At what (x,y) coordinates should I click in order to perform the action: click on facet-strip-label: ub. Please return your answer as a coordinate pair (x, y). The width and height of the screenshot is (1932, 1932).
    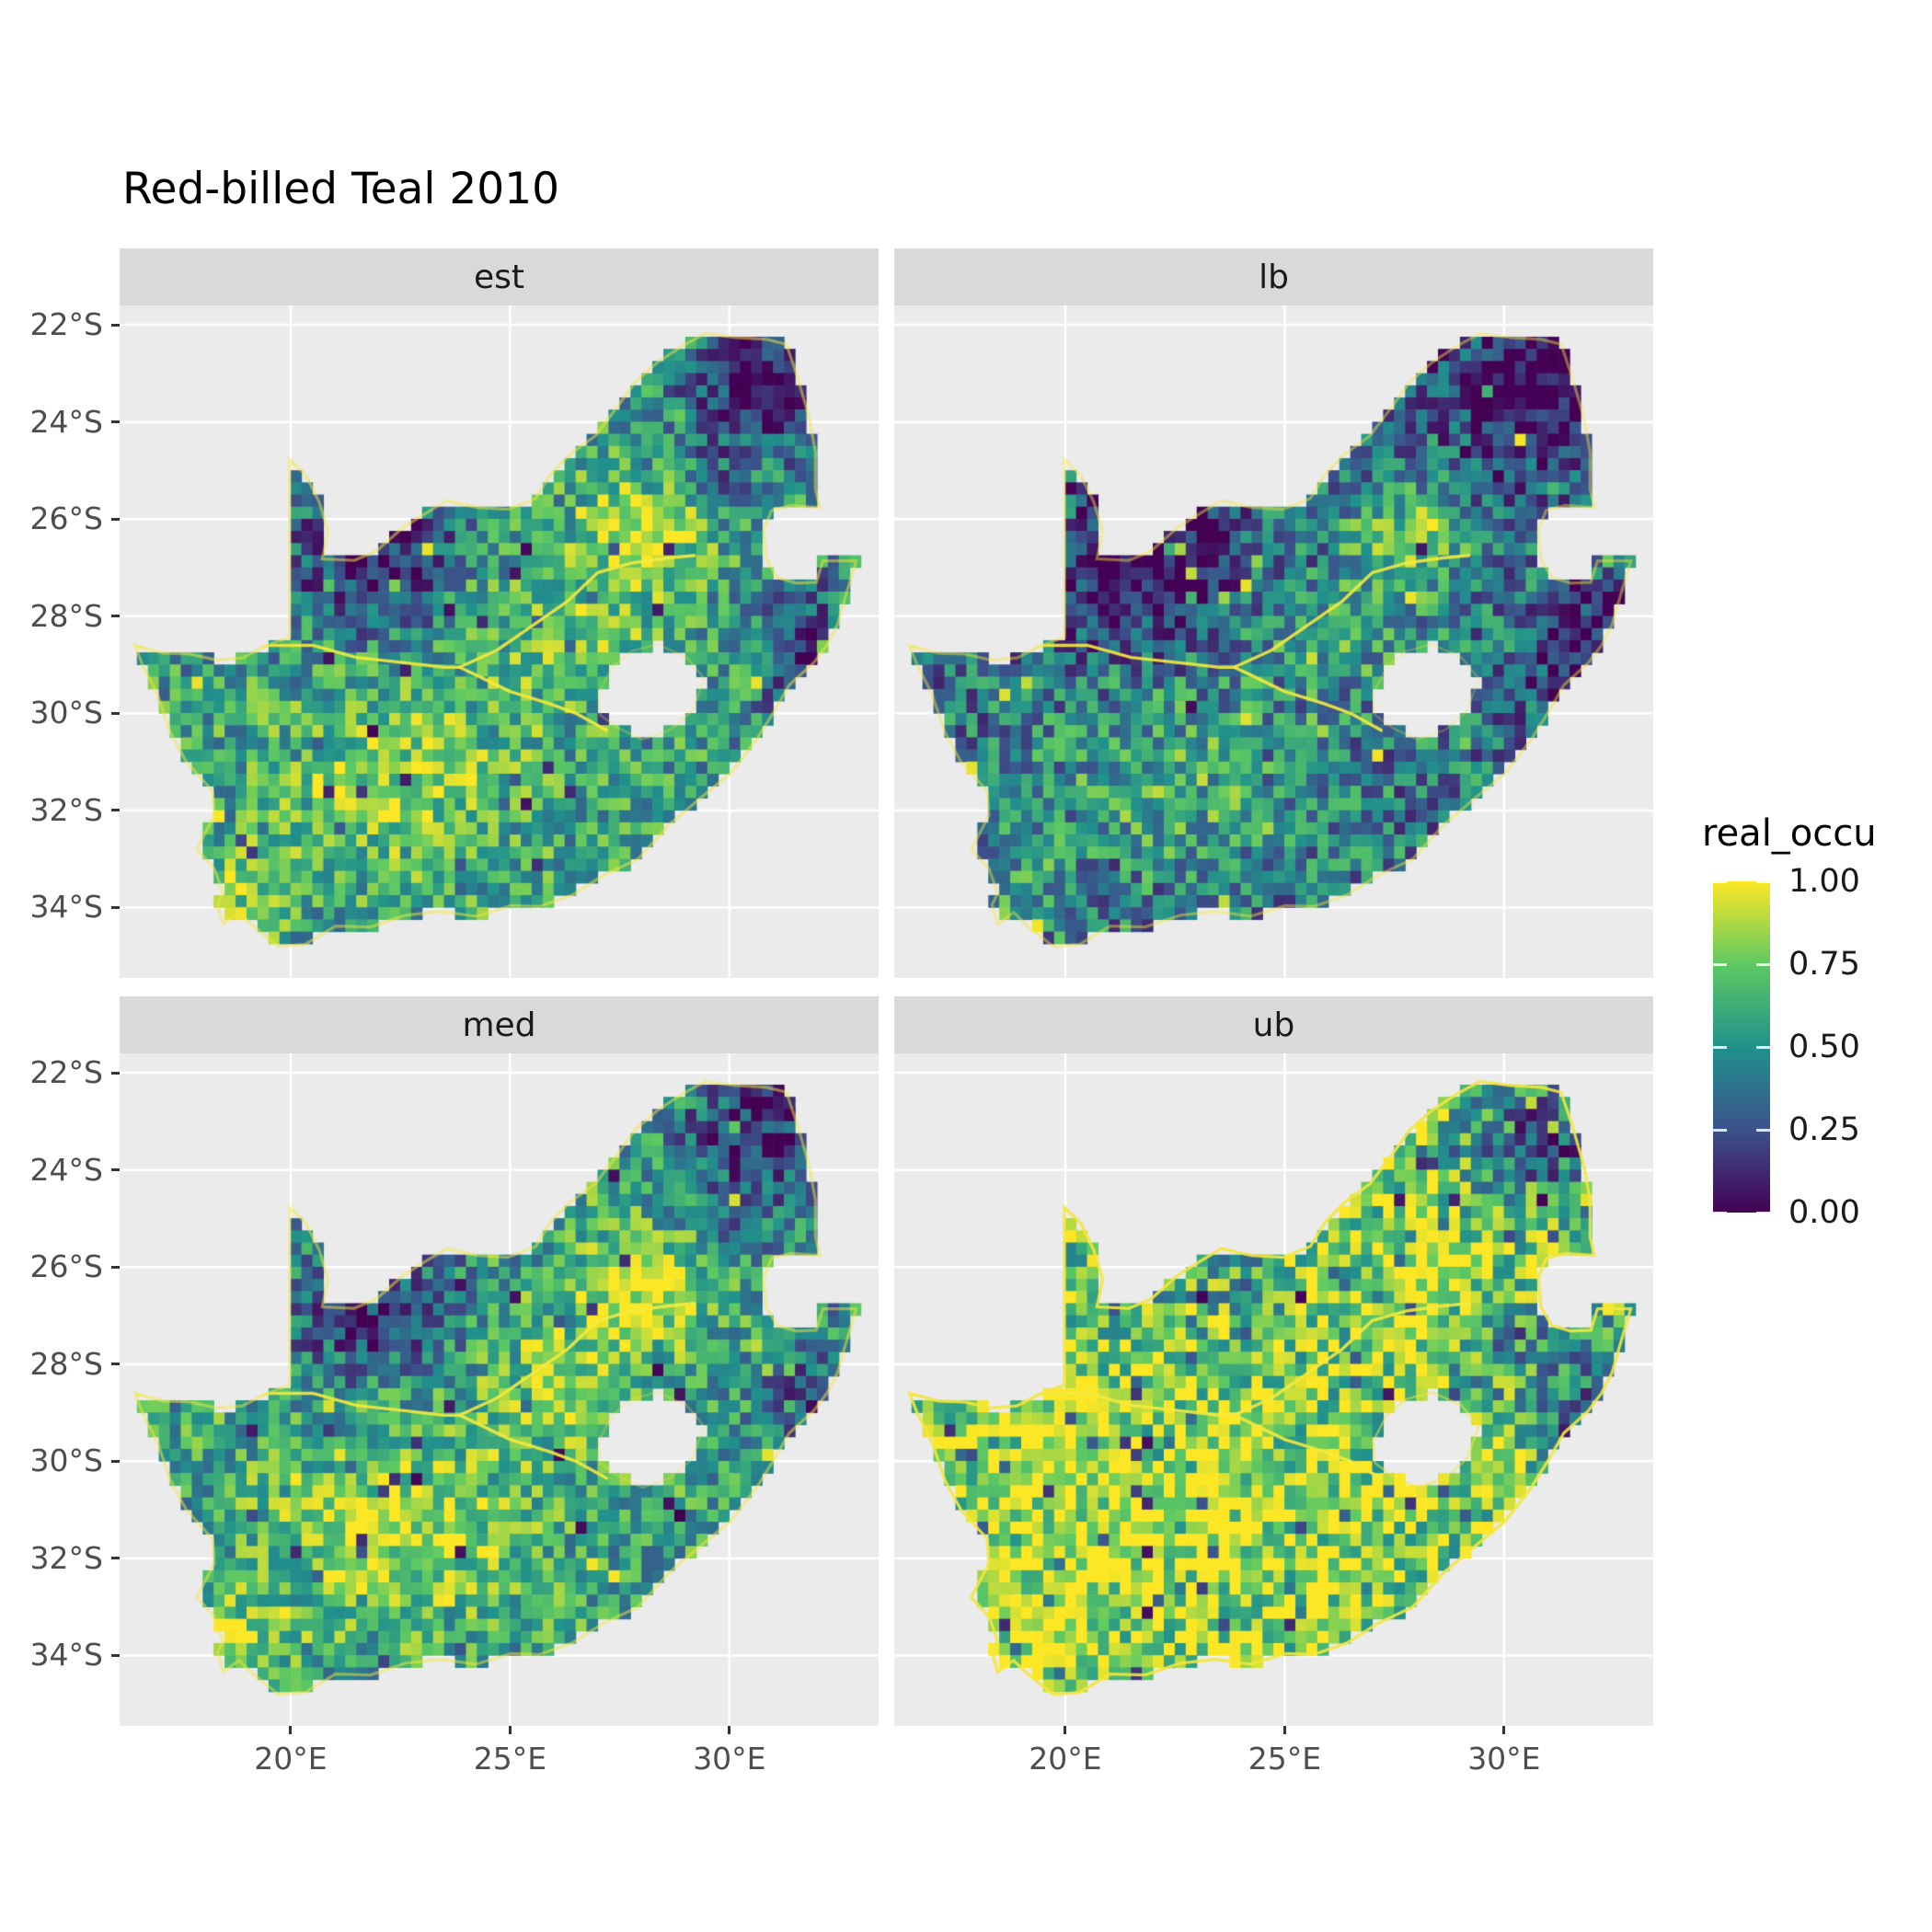
    Looking at the image, I should click on (1273, 1025).